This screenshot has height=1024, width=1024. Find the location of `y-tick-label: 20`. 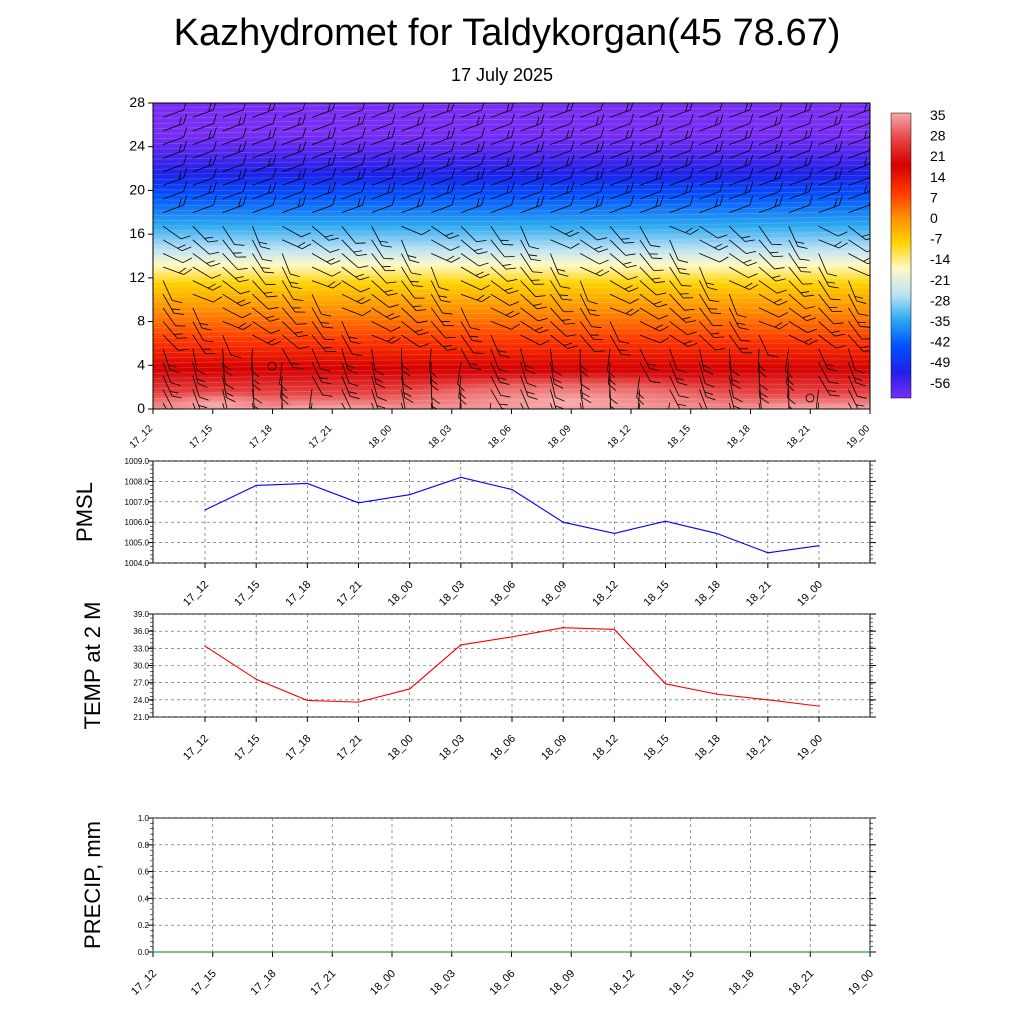

y-tick-label: 20 is located at coordinates (137, 189).